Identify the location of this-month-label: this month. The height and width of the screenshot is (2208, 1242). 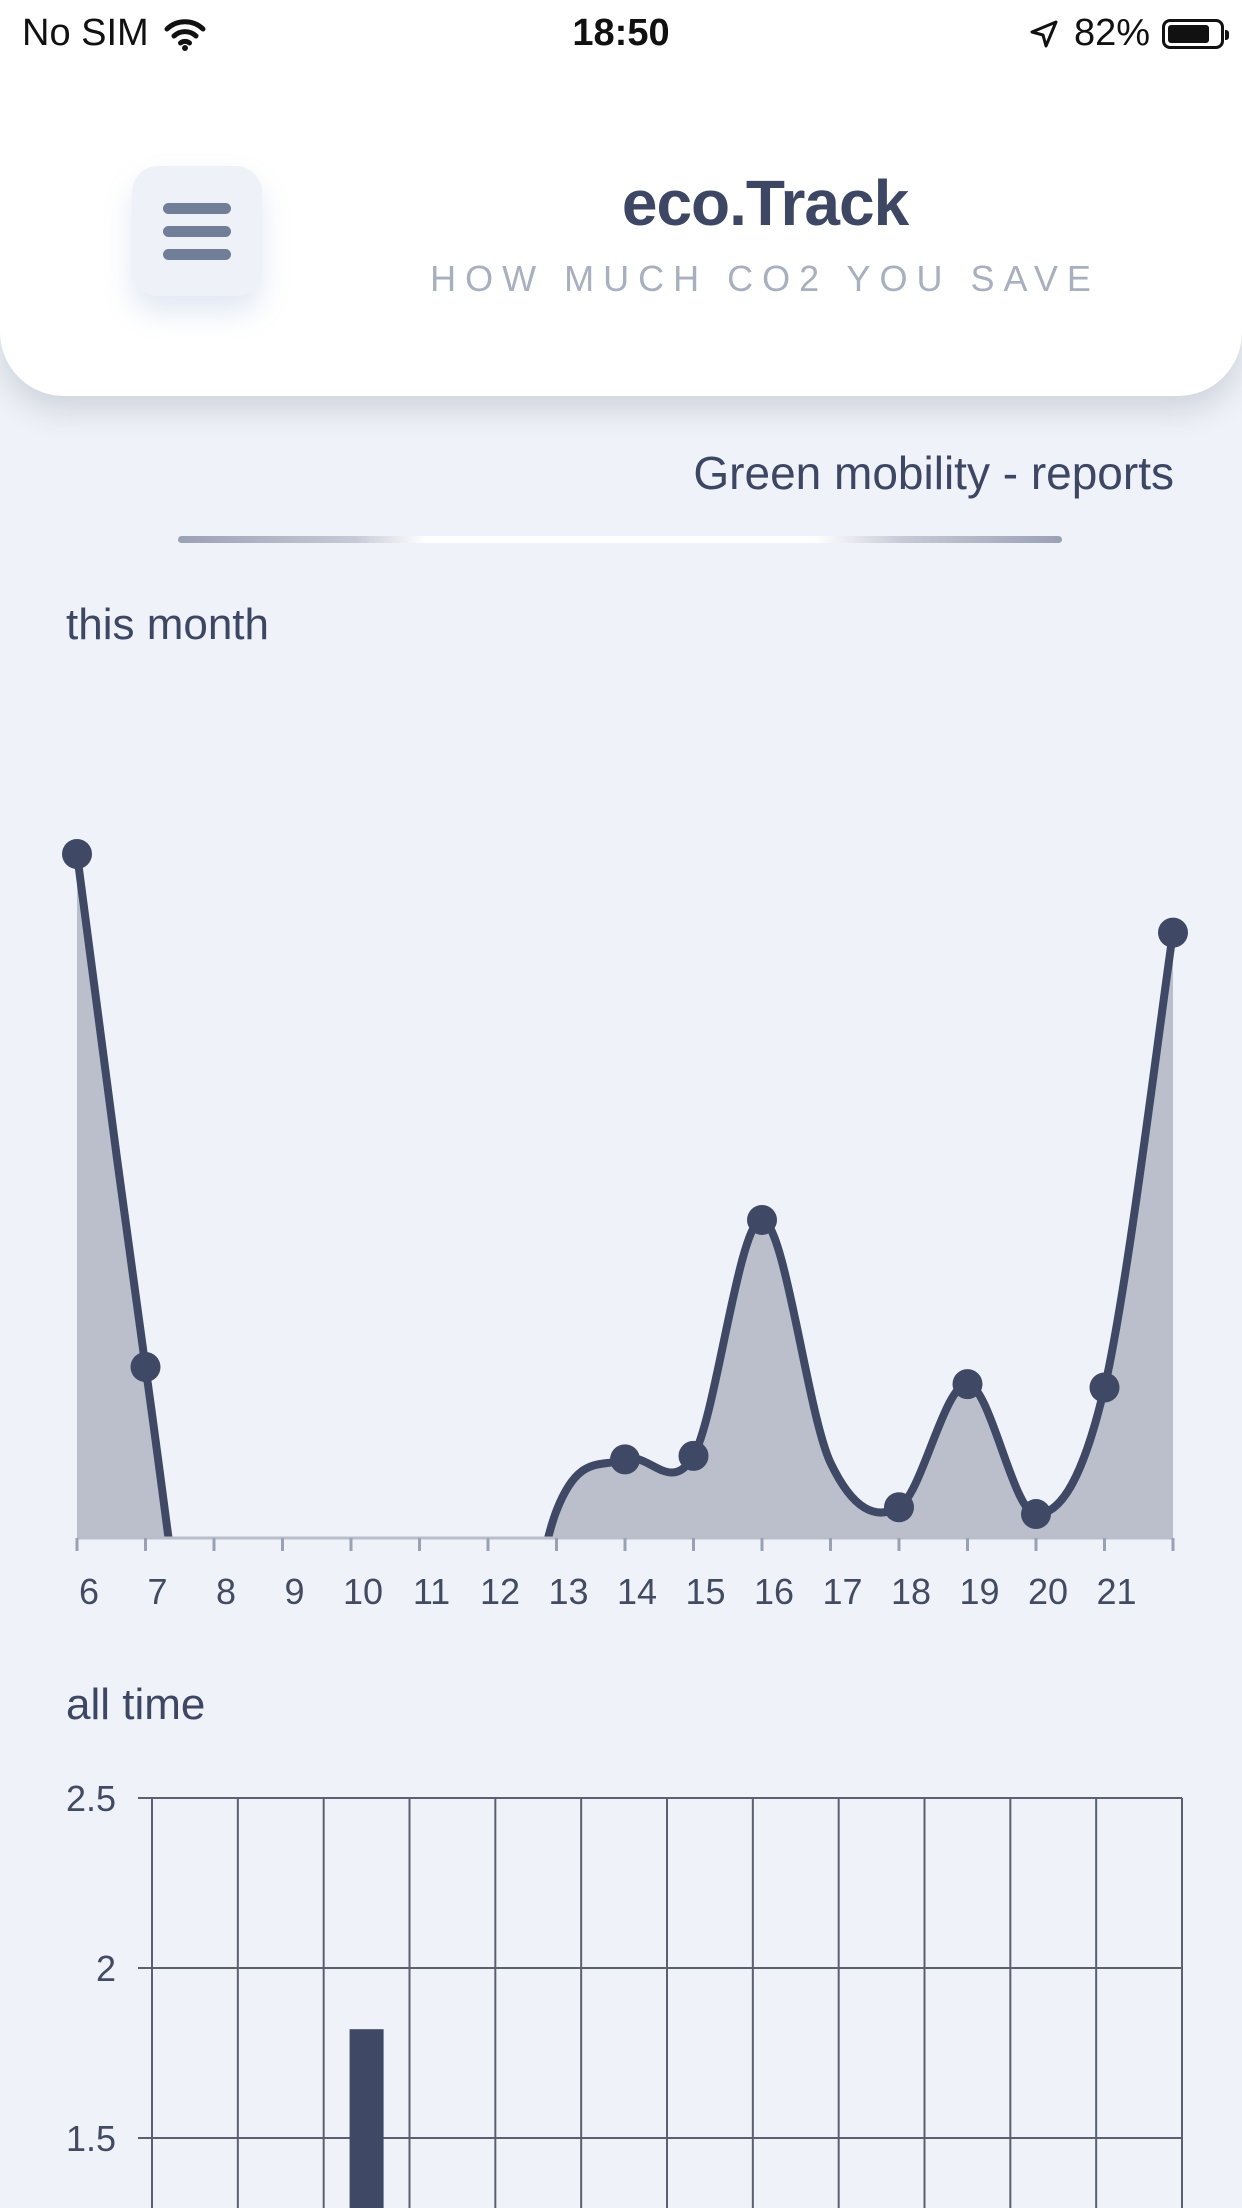
(167, 624).